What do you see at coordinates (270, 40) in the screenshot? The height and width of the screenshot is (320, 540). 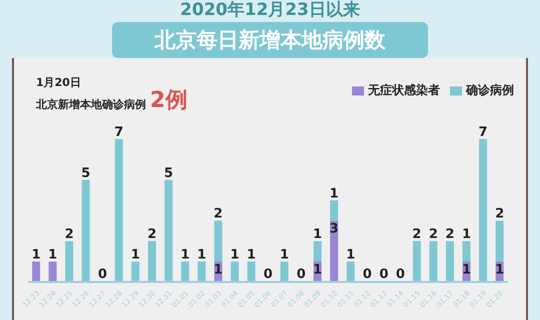 I see `chart-subtitle: 北京每日新增本地病例数` at bounding box center [270, 40].